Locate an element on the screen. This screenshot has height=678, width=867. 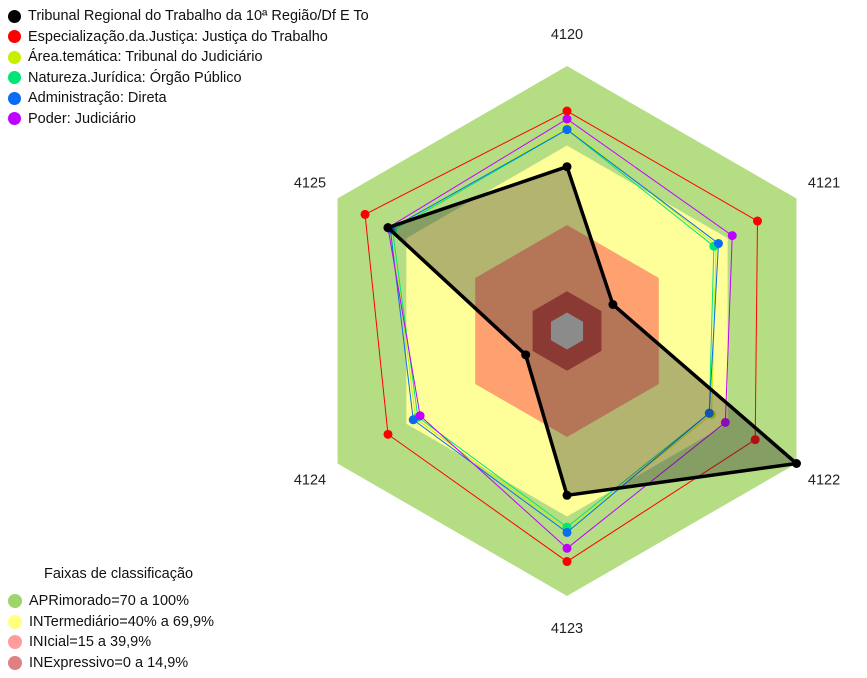
band-legend-label: INExpressivo=0 a 14,9% is located at coordinates (109, 662).